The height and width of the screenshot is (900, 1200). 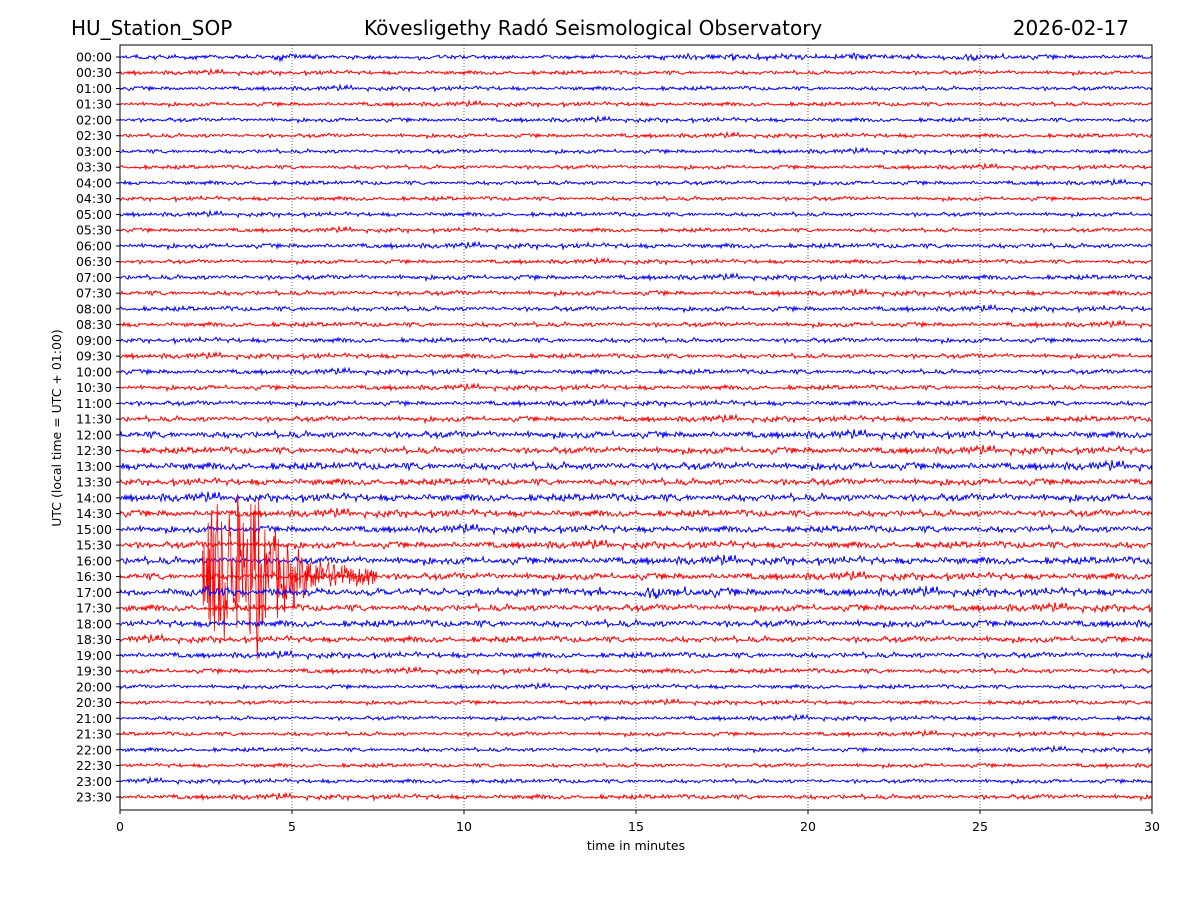 I want to click on earthquake-signal, so click(x=290, y=576).